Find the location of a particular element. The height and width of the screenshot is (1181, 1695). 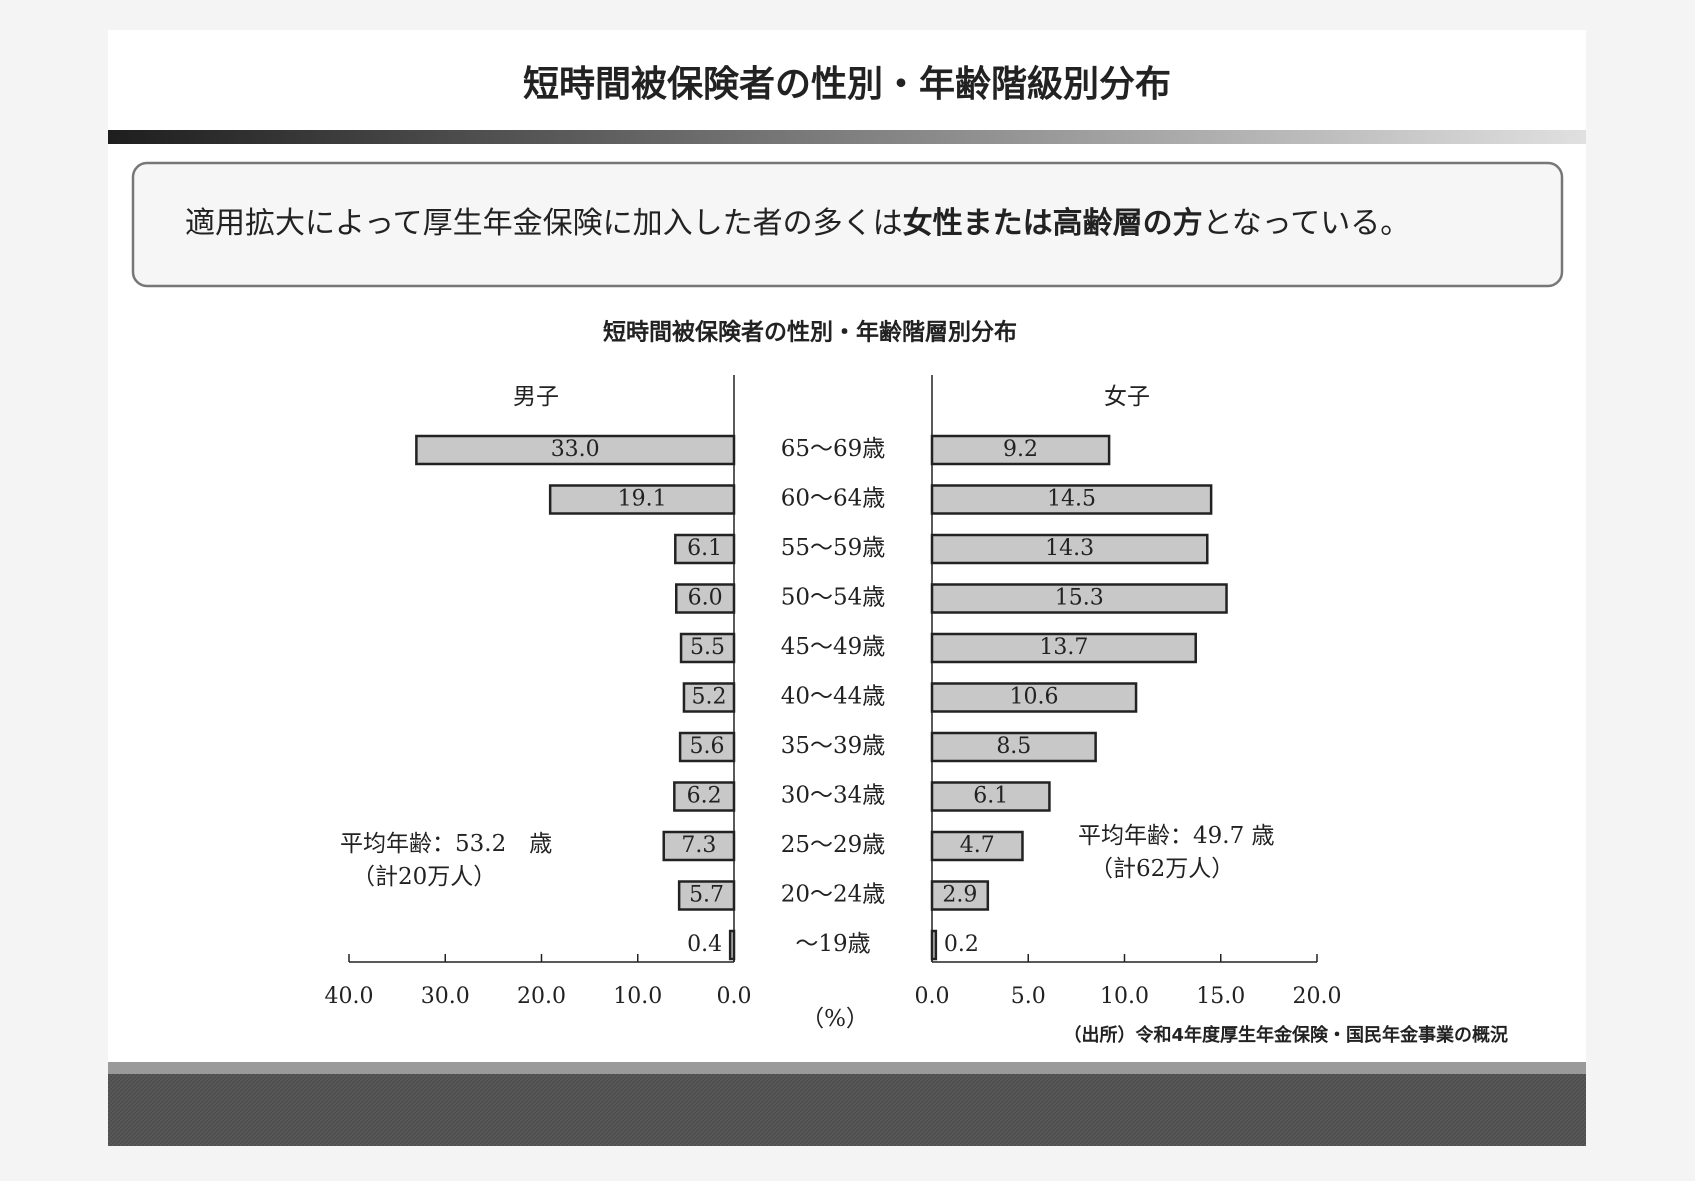

data-label: 14.5 is located at coordinates (1071, 499).